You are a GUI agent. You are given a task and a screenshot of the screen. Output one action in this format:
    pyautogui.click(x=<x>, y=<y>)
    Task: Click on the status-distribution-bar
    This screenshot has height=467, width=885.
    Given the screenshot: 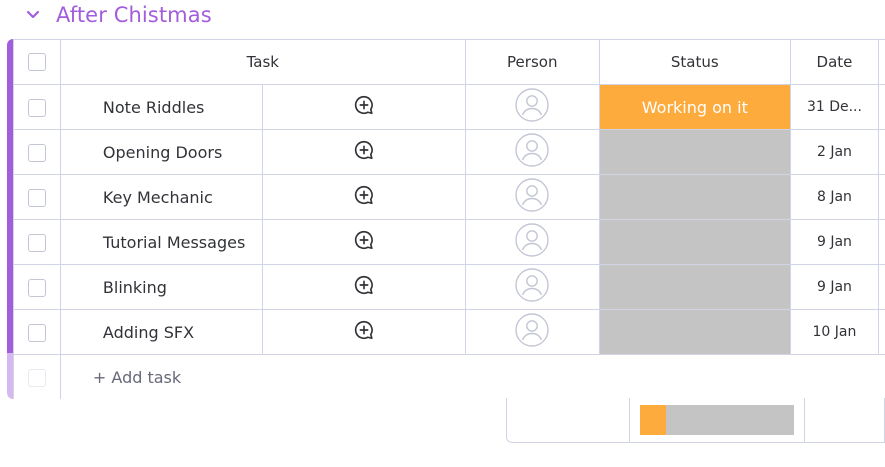 What is the action you would take?
    pyautogui.click(x=717, y=420)
    